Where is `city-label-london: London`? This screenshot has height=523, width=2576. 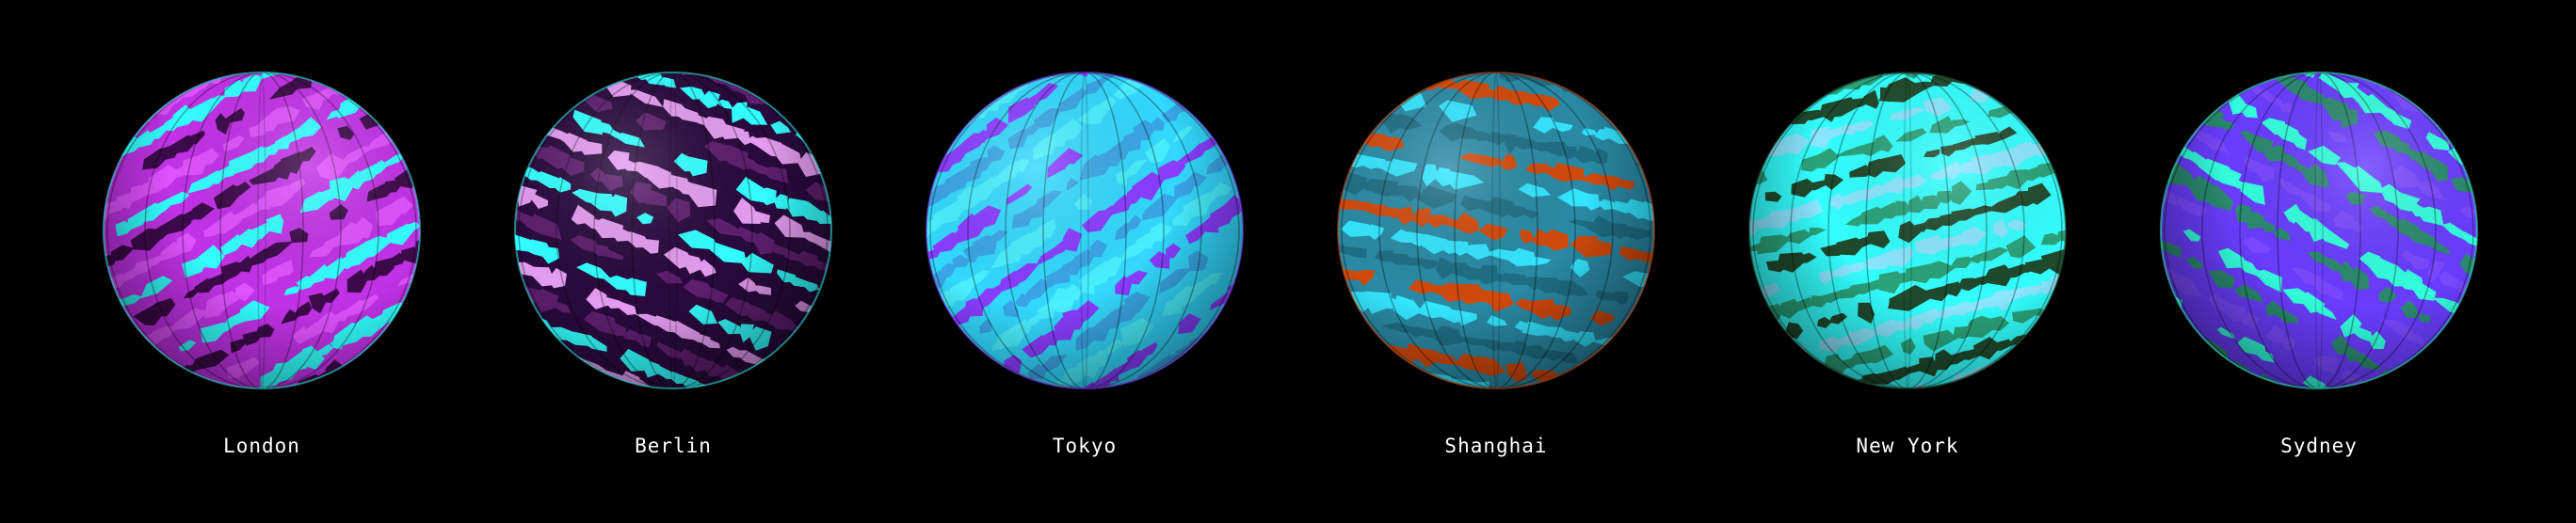
city-label-london: London is located at coordinates (261, 446).